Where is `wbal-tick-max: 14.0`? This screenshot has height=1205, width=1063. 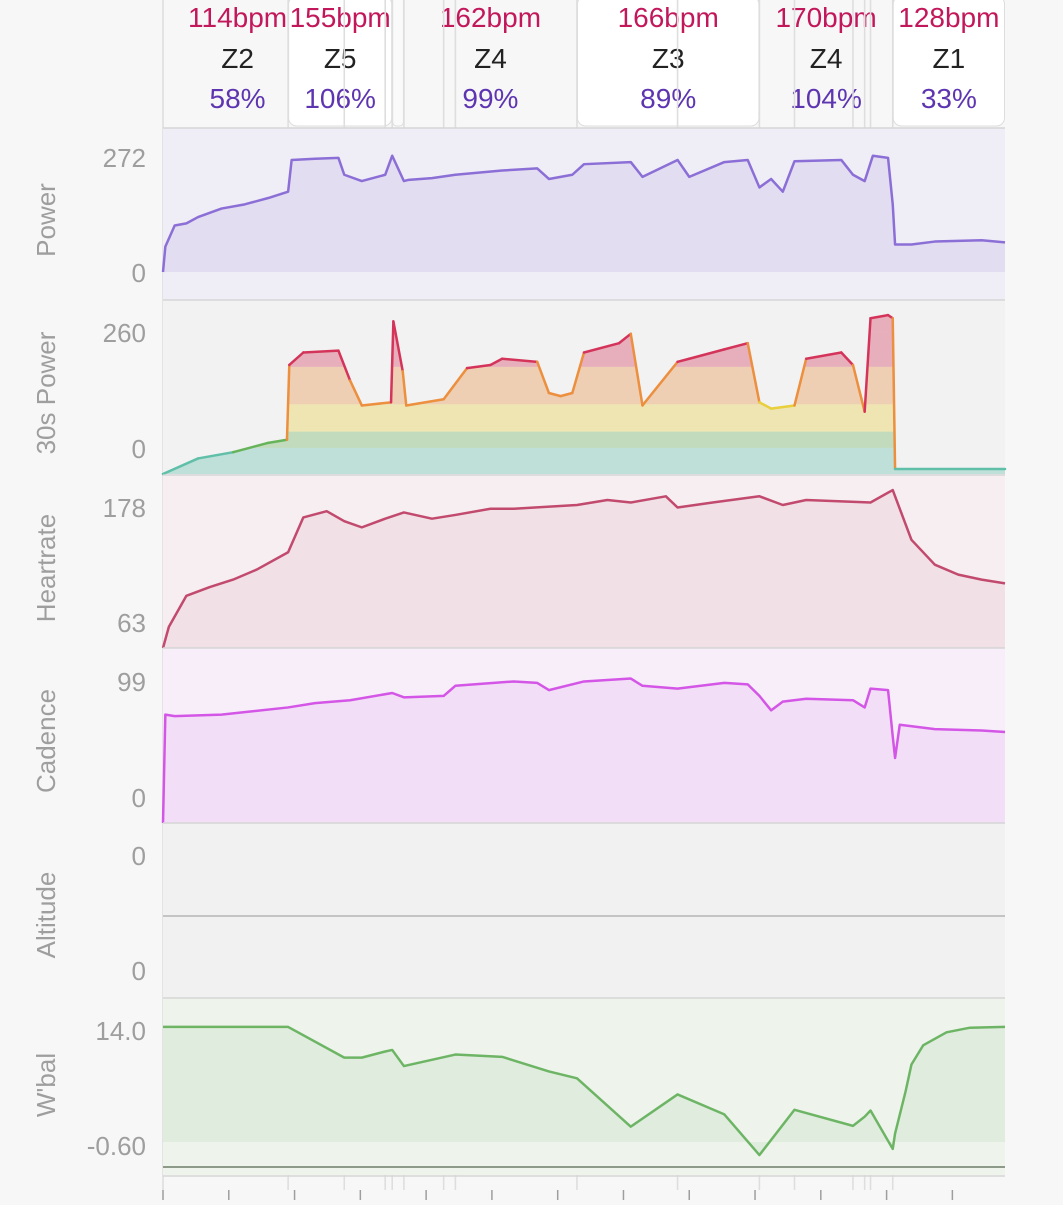 wbal-tick-max: 14.0 is located at coordinates (120, 1031).